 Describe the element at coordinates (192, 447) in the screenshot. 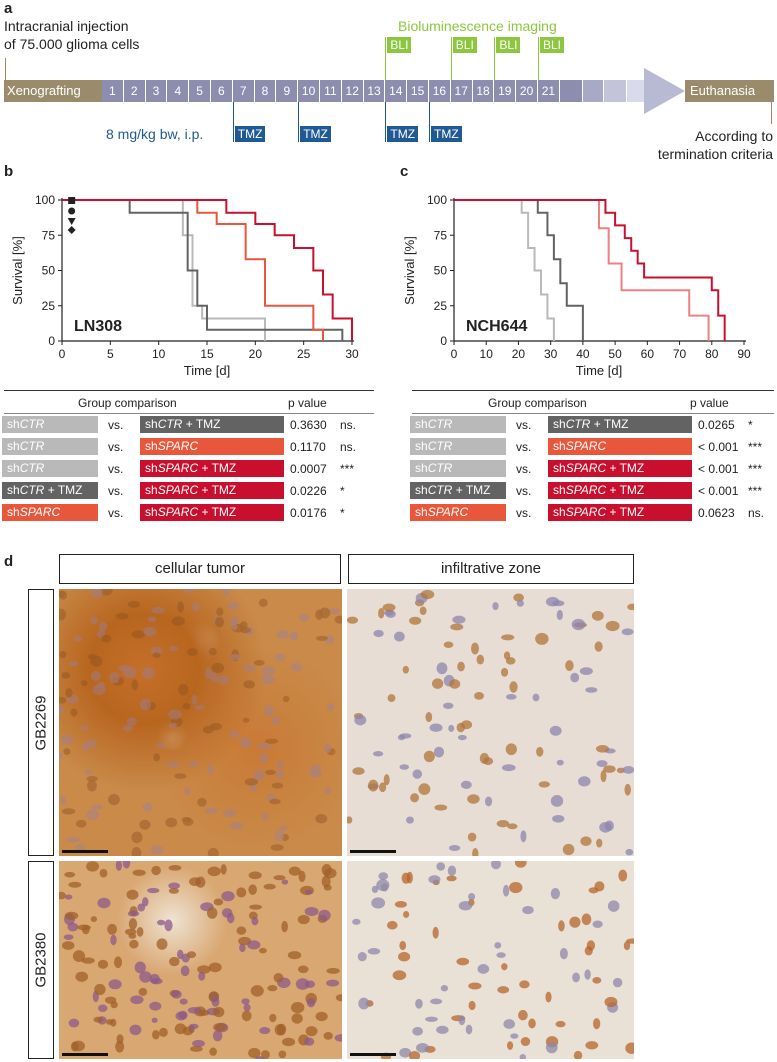

I see `table-row: shCTR vs. shSPARC 0.1170 ns.` at that location.